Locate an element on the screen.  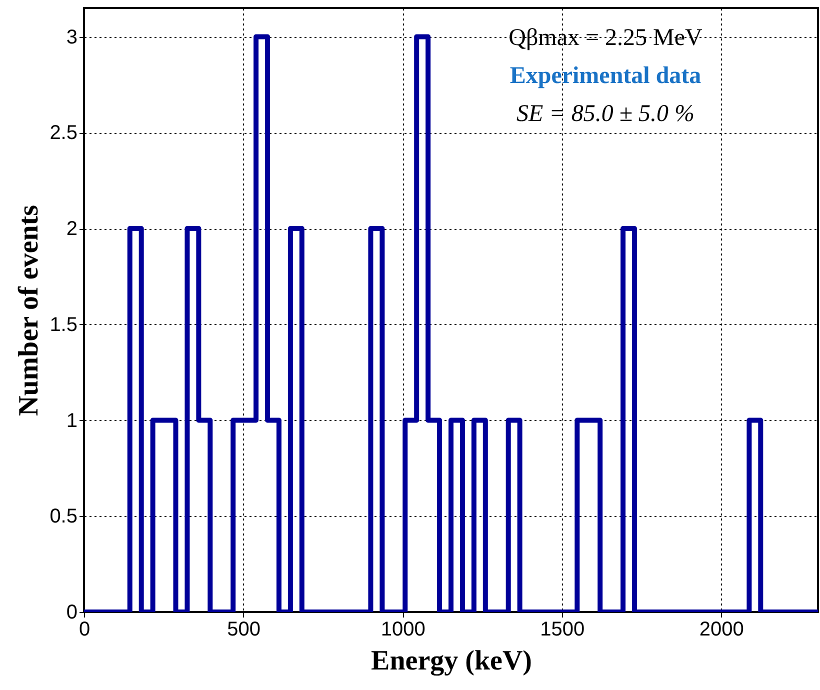
annotation: Experimental data is located at coordinates (606, 76).